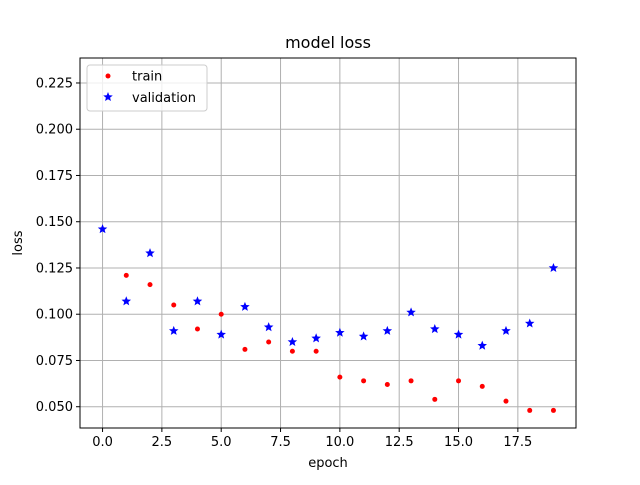 Image resolution: width=640 pixels, height=485 pixels. I want to click on y-tick-label: 0.225, so click(54, 83).